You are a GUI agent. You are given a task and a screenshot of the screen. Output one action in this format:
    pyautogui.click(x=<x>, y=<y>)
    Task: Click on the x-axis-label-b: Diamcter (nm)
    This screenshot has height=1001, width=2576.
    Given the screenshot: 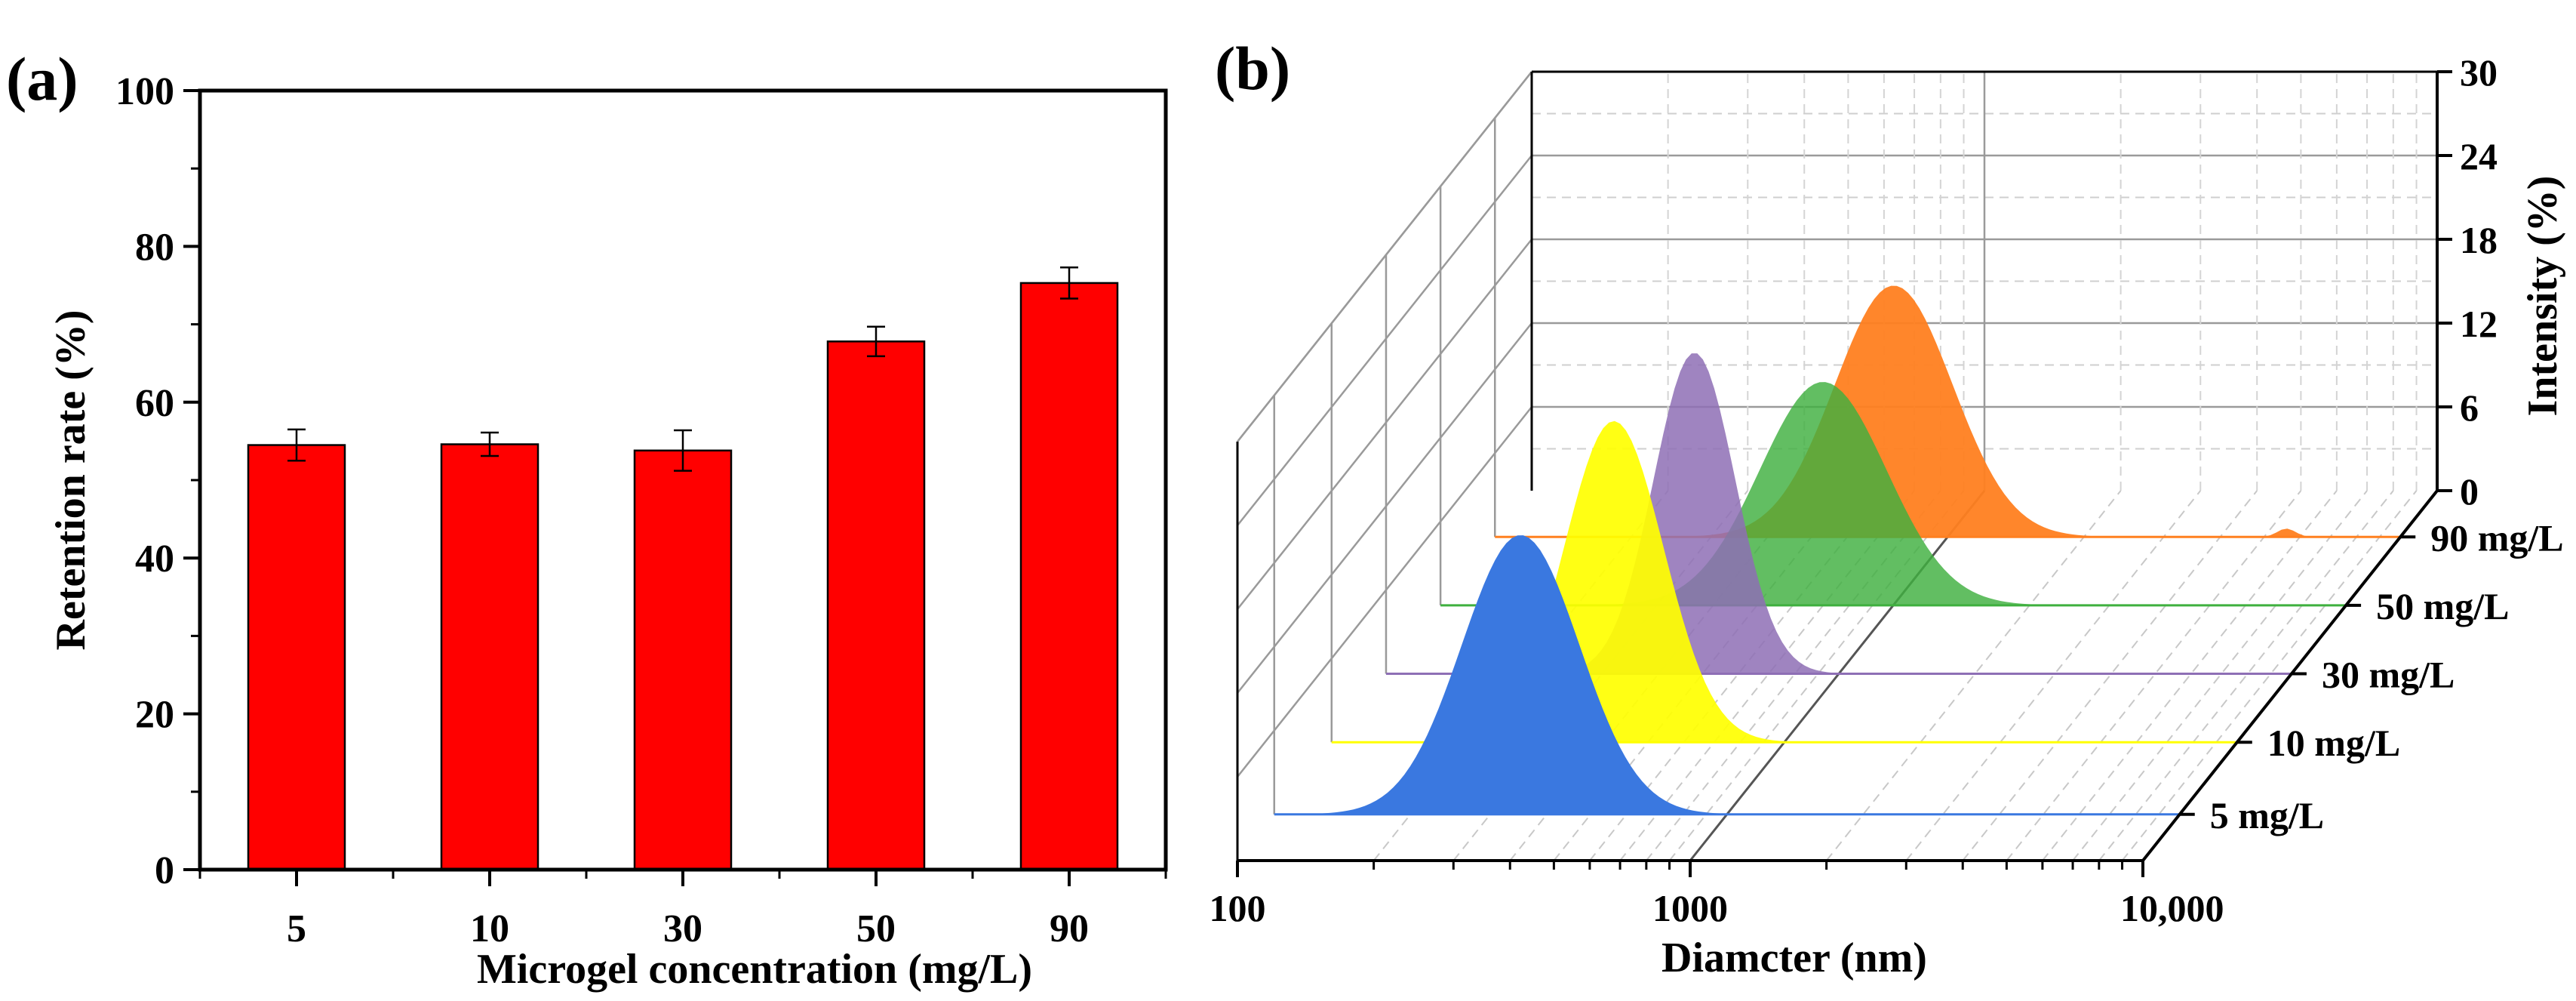 What is the action you would take?
    pyautogui.click(x=1794, y=958)
    